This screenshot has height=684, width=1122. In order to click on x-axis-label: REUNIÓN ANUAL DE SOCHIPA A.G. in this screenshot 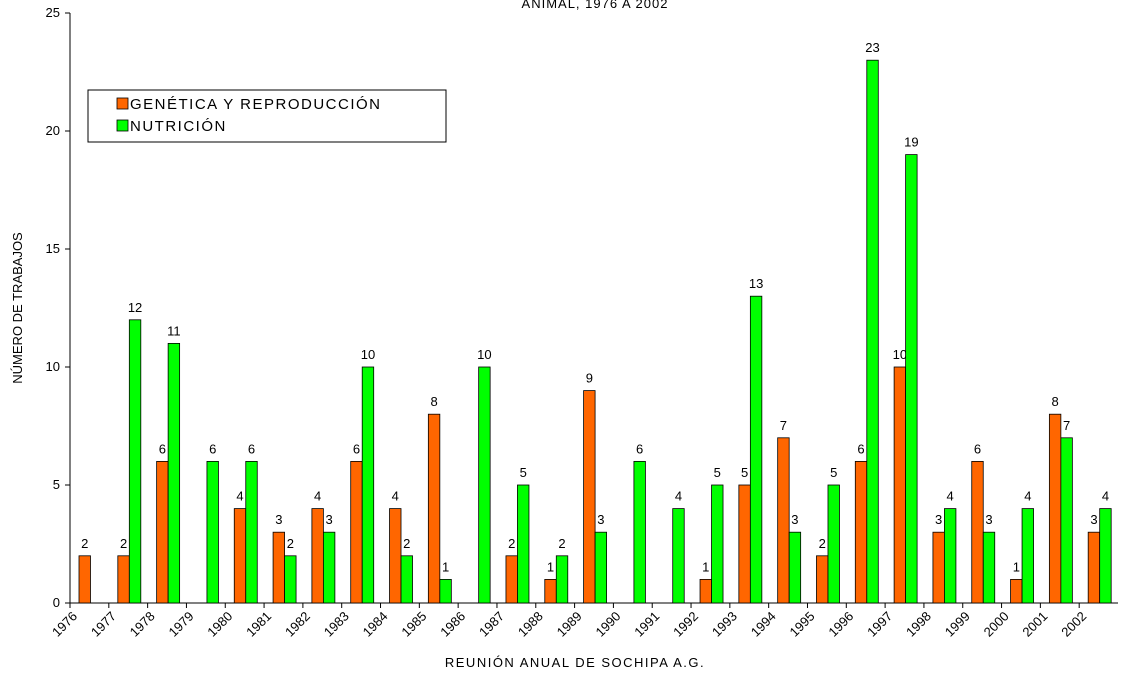, I will do `click(575, 662)`.